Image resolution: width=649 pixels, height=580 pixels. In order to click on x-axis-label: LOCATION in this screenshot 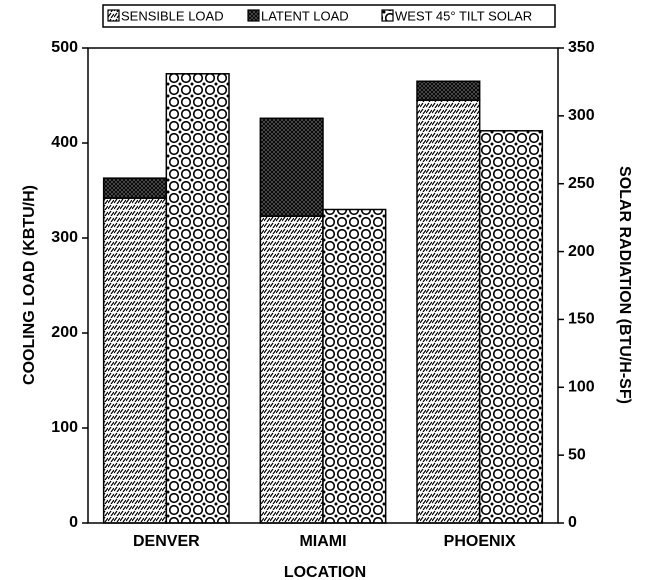, I will do `click(325, 572)`.